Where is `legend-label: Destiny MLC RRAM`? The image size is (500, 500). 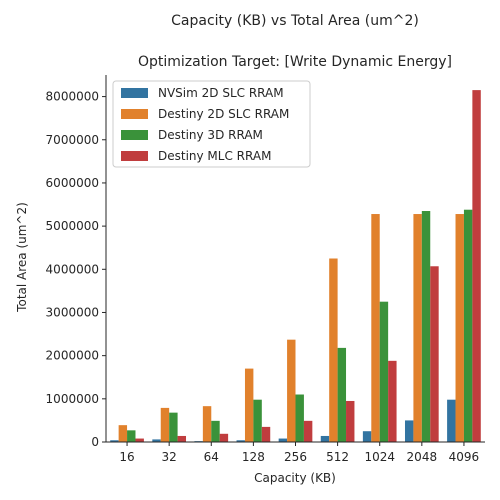 legend-label: Destiny MLC RRAM is located at coordinates (214, 156).